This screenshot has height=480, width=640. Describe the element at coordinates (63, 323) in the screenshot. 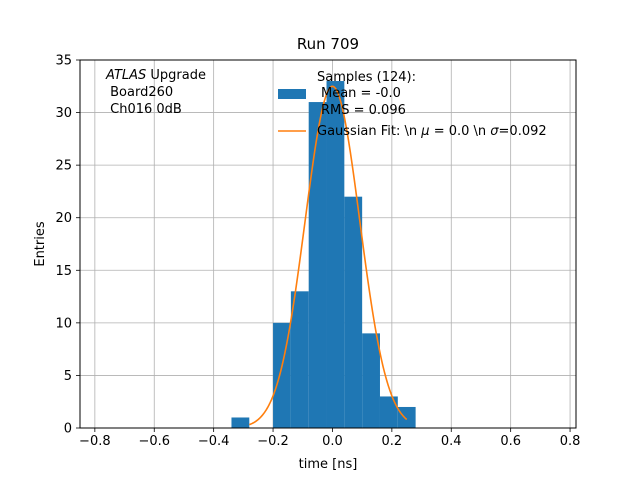

I see `y-tick-label: 10` at that location.